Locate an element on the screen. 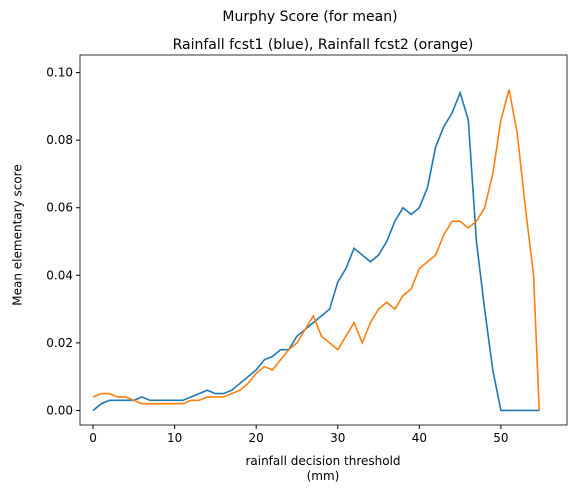  x-tick-label: 0 is located at coordinates (93, 438).